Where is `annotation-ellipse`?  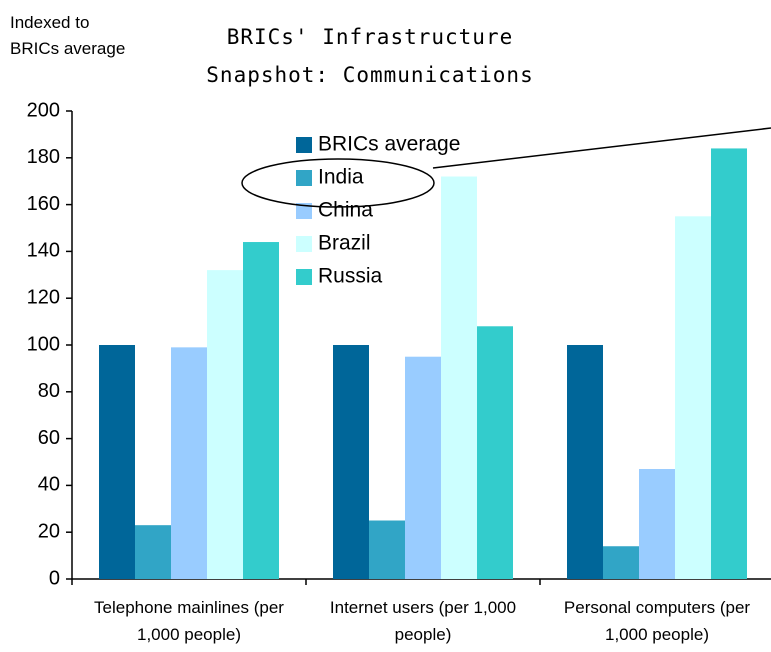 annotation-ellipse is located at coordinates (338, 183).